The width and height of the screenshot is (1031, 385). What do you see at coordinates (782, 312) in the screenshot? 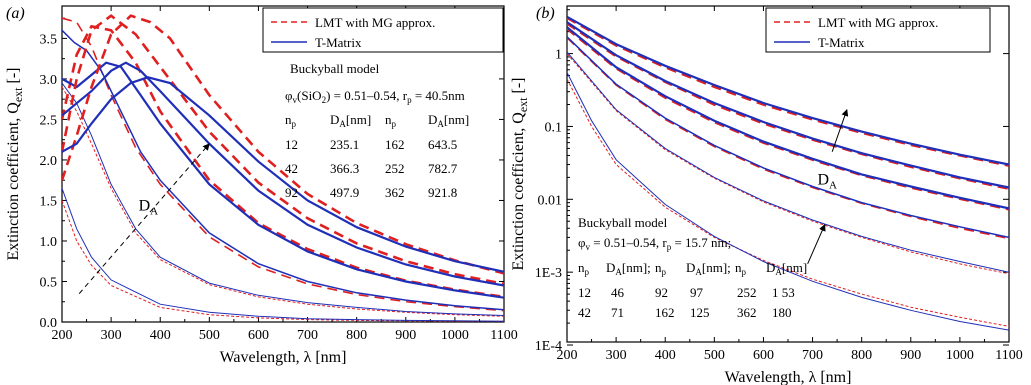
I see `table-cell: 180` at bounding box center [782, 312].